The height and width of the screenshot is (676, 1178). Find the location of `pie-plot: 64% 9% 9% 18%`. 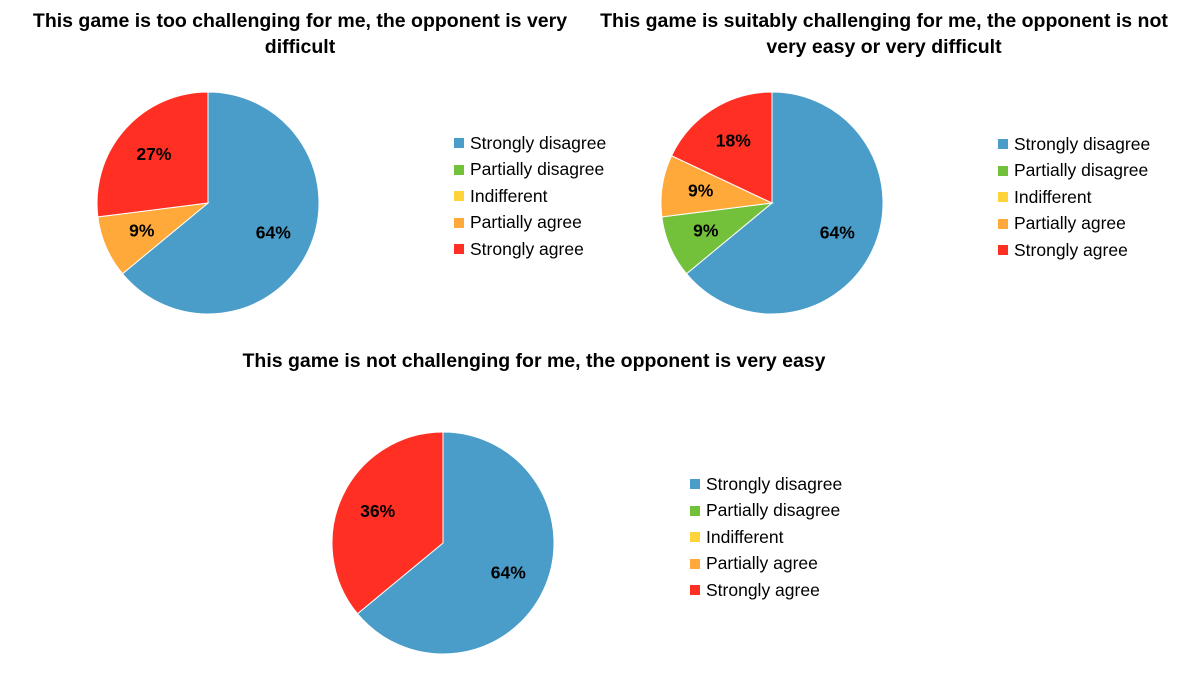

pie-plot: 64% 9% 9% 18% is located at coordinates (772, 203).